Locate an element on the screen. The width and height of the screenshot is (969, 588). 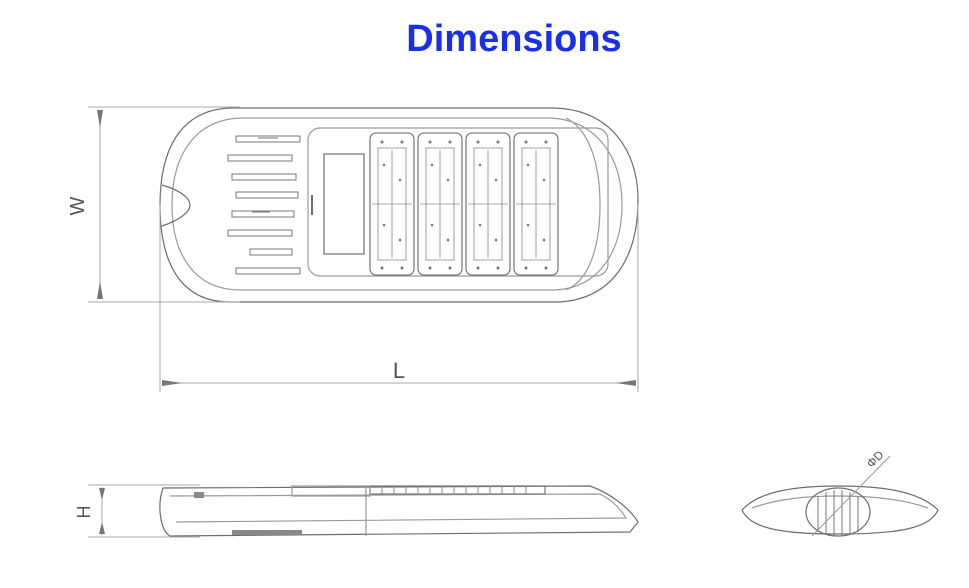
top-view-inner-contour is located at coordinates (397, 204).